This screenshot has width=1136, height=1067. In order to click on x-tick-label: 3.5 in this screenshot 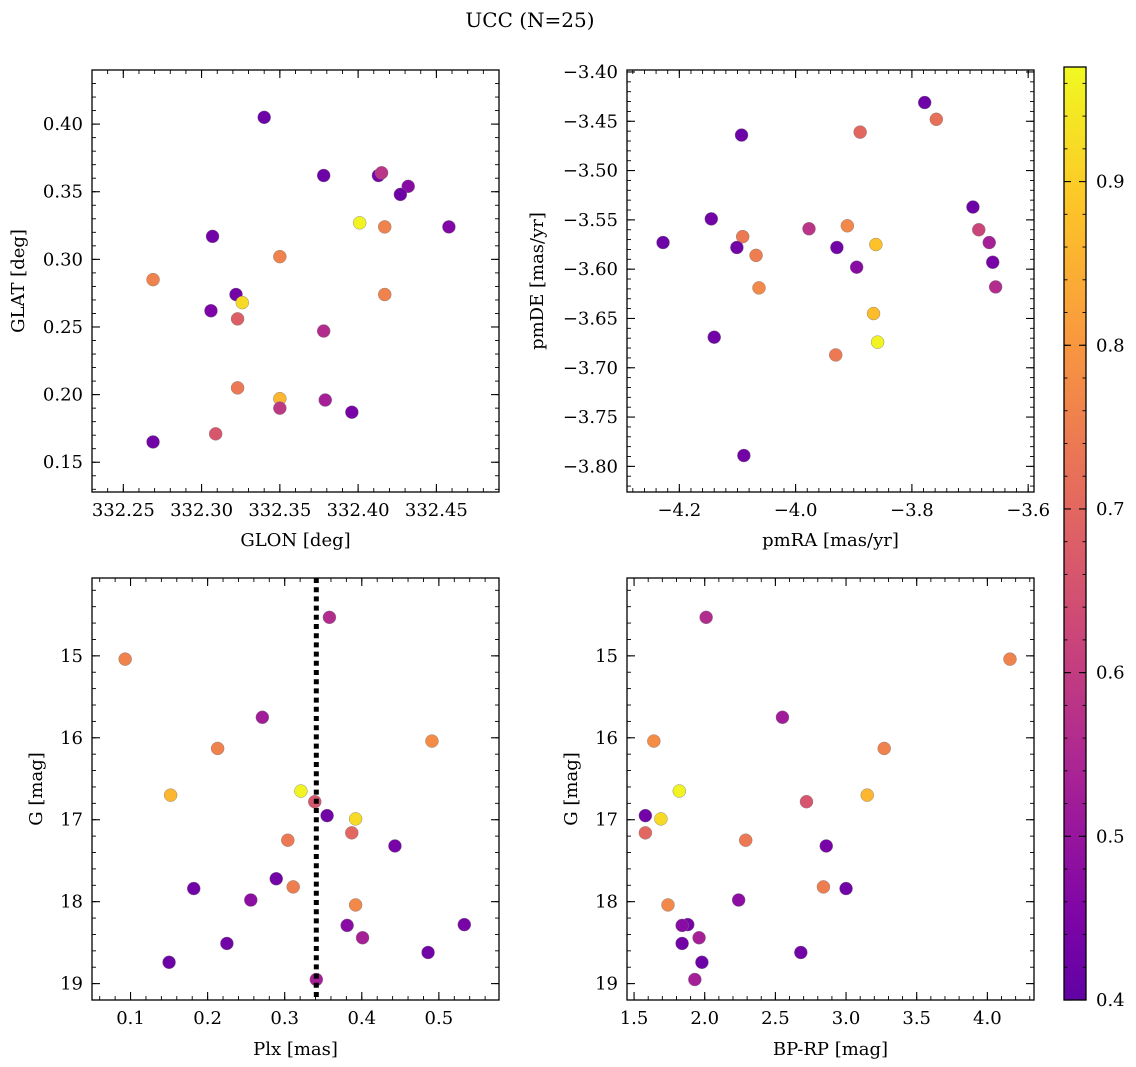, I will do `click(916, 1018)`.